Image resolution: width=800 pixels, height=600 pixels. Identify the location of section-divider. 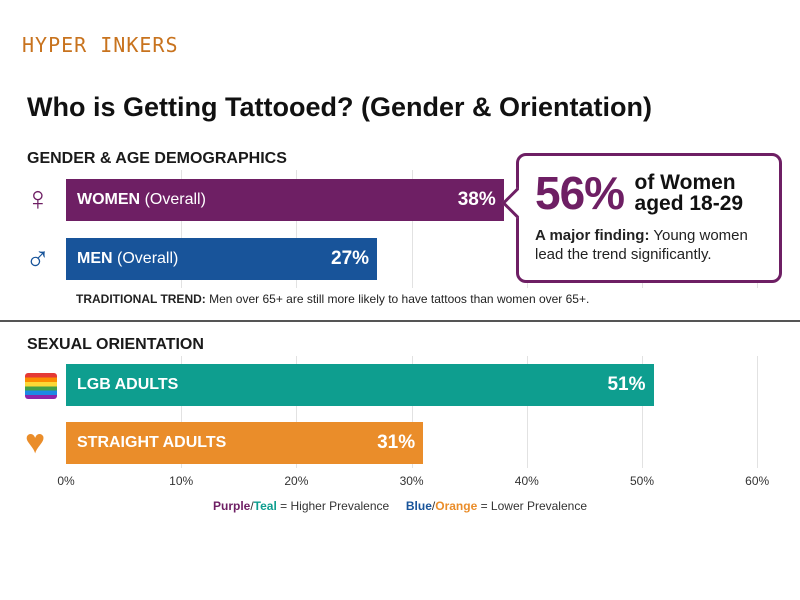
(400, 321).